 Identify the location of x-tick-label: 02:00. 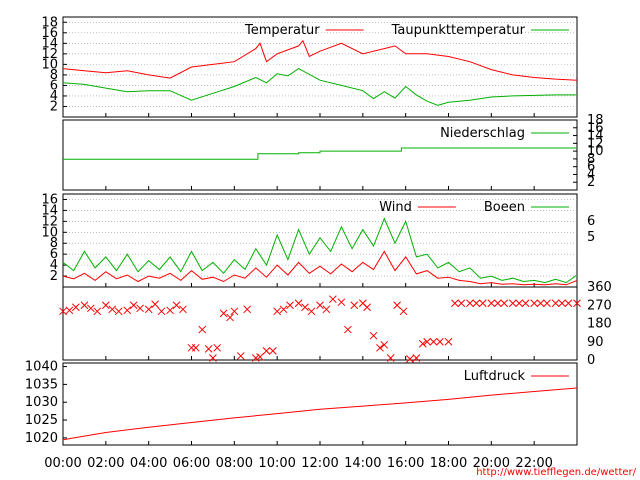
(105, 463).